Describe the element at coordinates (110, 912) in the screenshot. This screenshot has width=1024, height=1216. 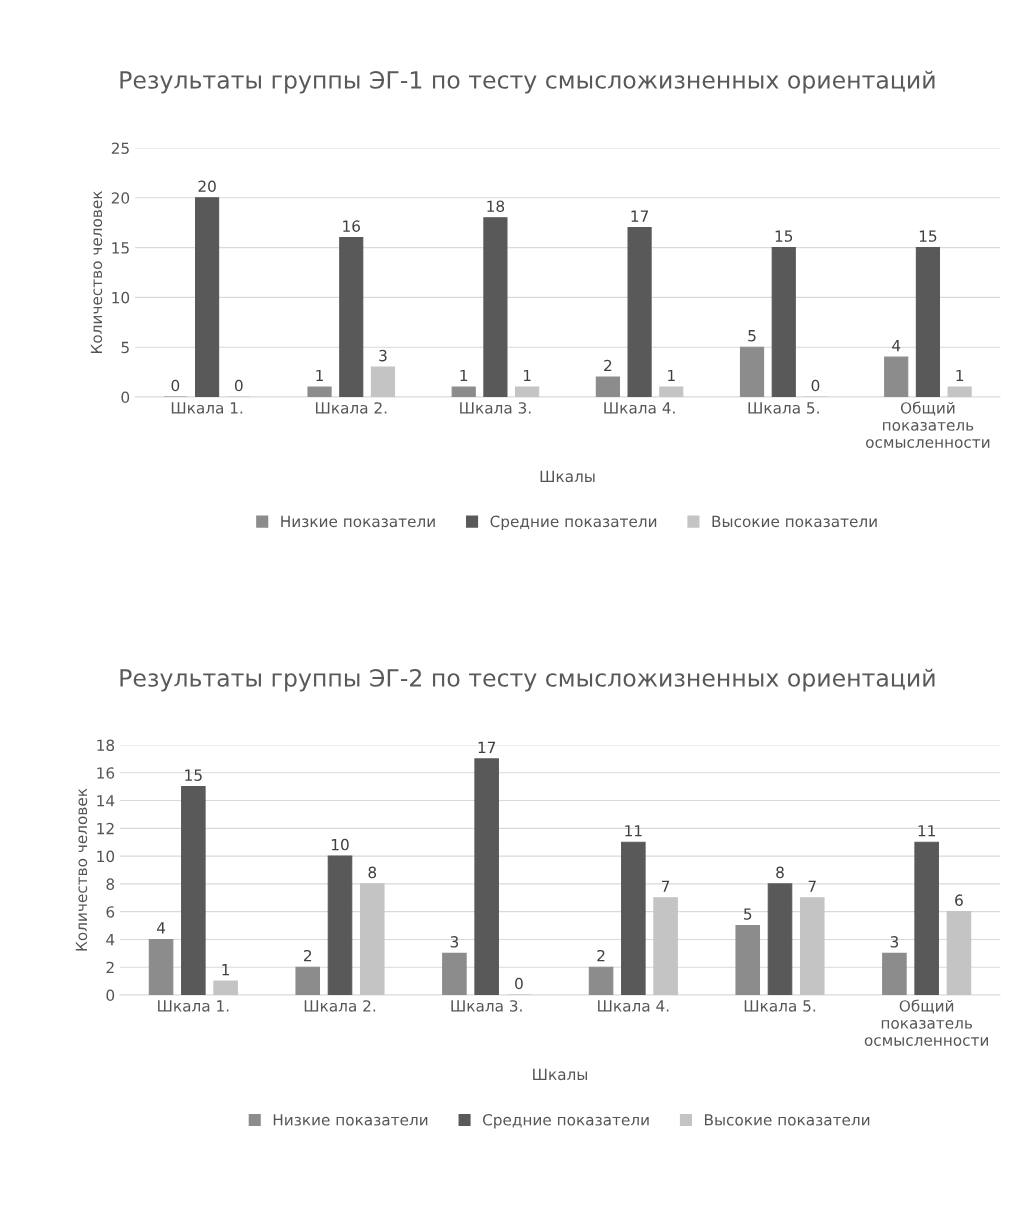
I see `y-tick-label: 6` at that location.